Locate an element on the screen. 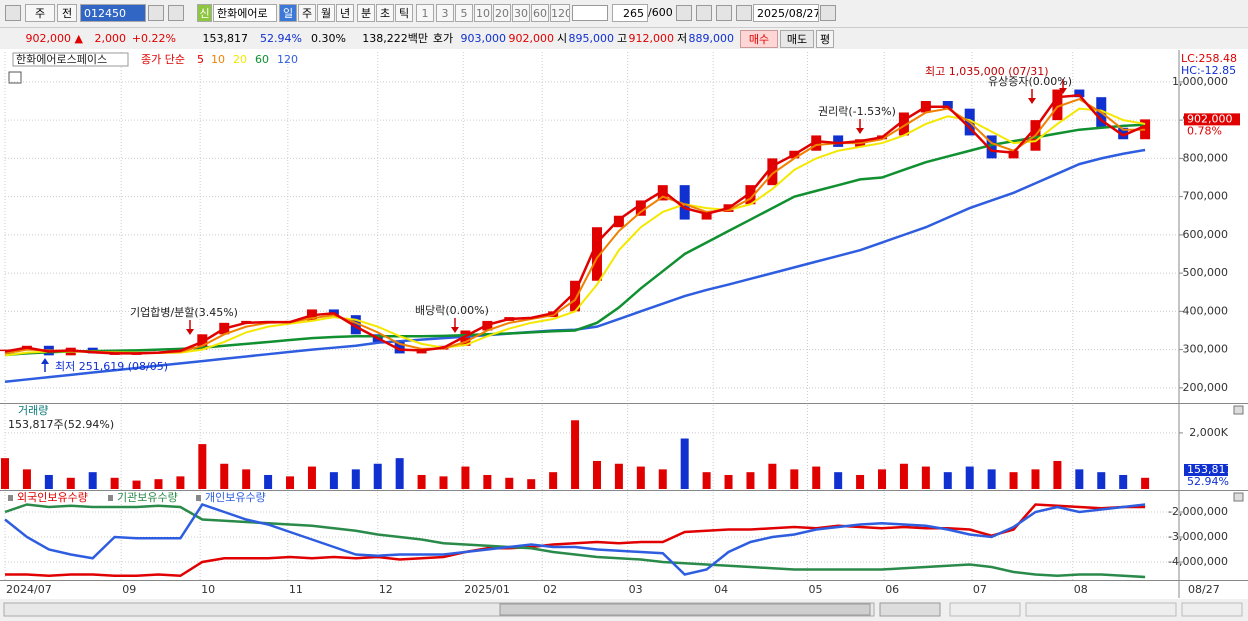 The height and width of the screenshot is (621, 1248). blank-dropdown is located at coordinates (590, 13).